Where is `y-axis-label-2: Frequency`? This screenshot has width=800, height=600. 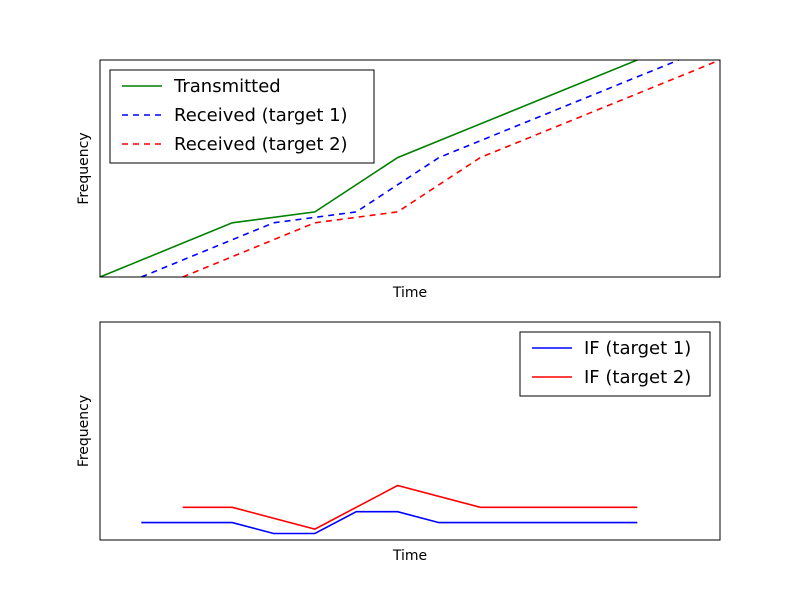
y-axis-label-2: Frequency is located at coordinates (84, 431).